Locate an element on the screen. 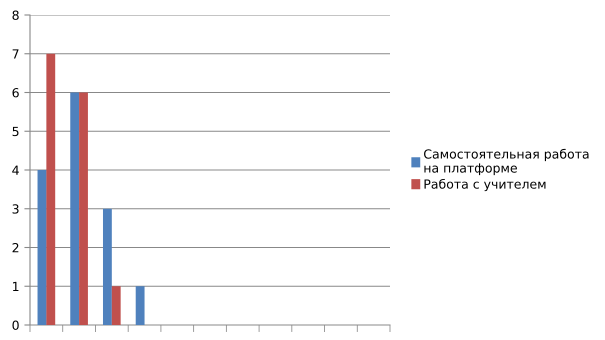 Image resolution: width=605 pixels, height=340 pixels. y-tick-label: 7 is located at coordinates (15, 53).